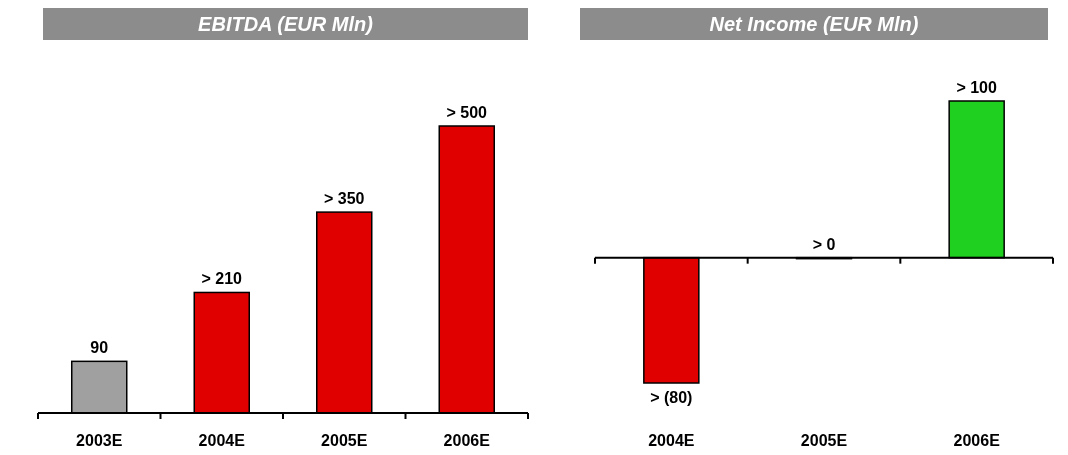  I want to click on data-label: > 0, so click(824, 244).